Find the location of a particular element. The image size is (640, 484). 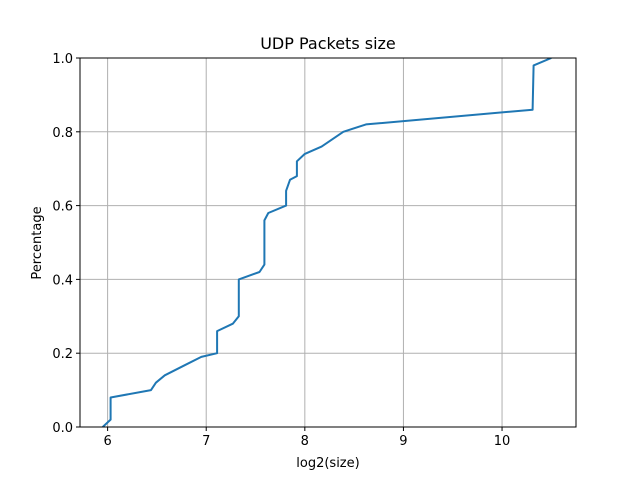

chart-title: UDP Packets size is located at coordinates (328, 43).